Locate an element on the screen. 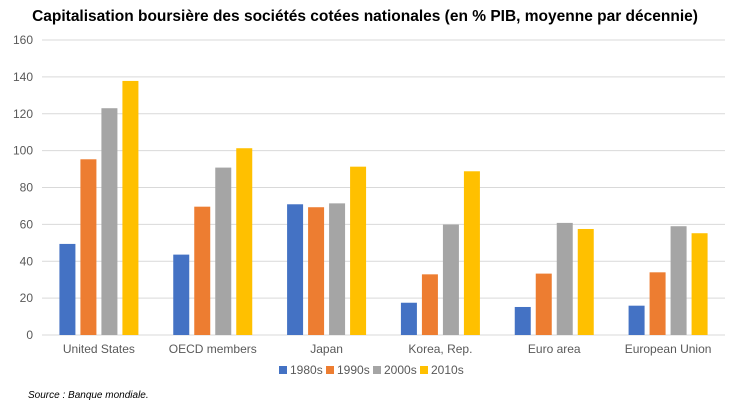  y-tick-label: 120 is located at coordinates (23, 114).